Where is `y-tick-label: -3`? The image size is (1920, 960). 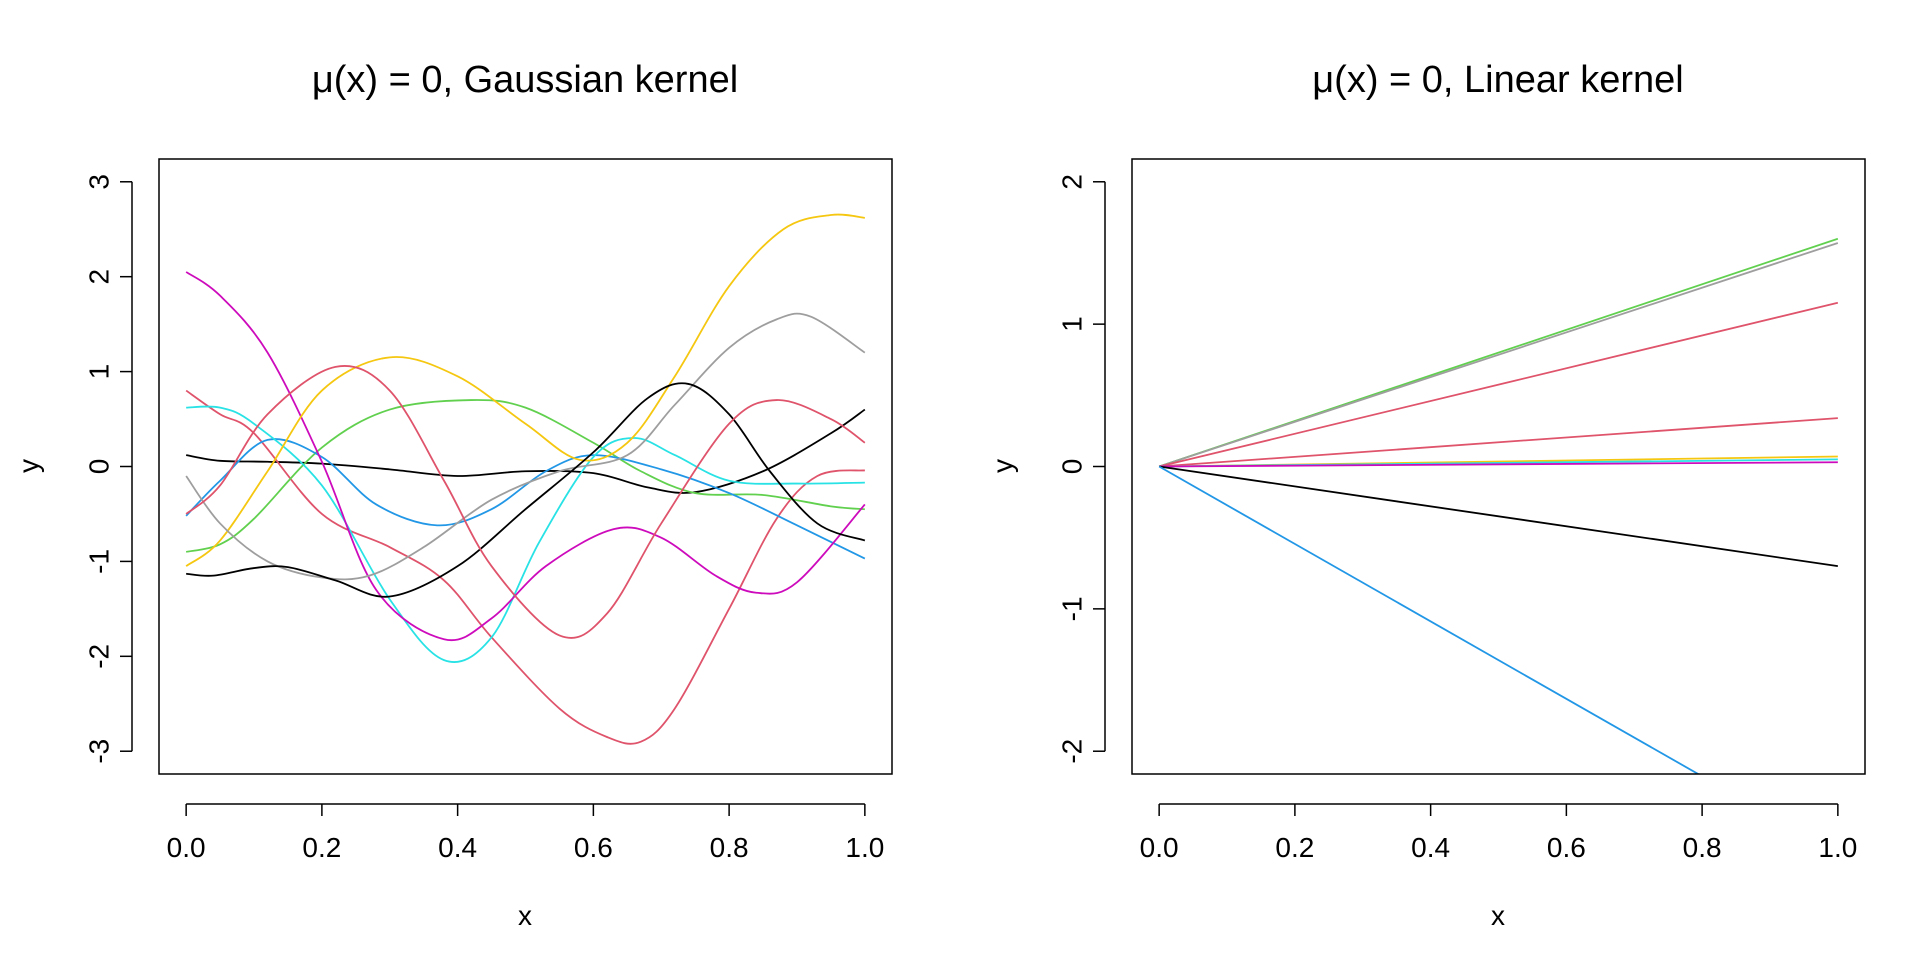
y-tick-label: -3 is located at coordinates (99, 751).